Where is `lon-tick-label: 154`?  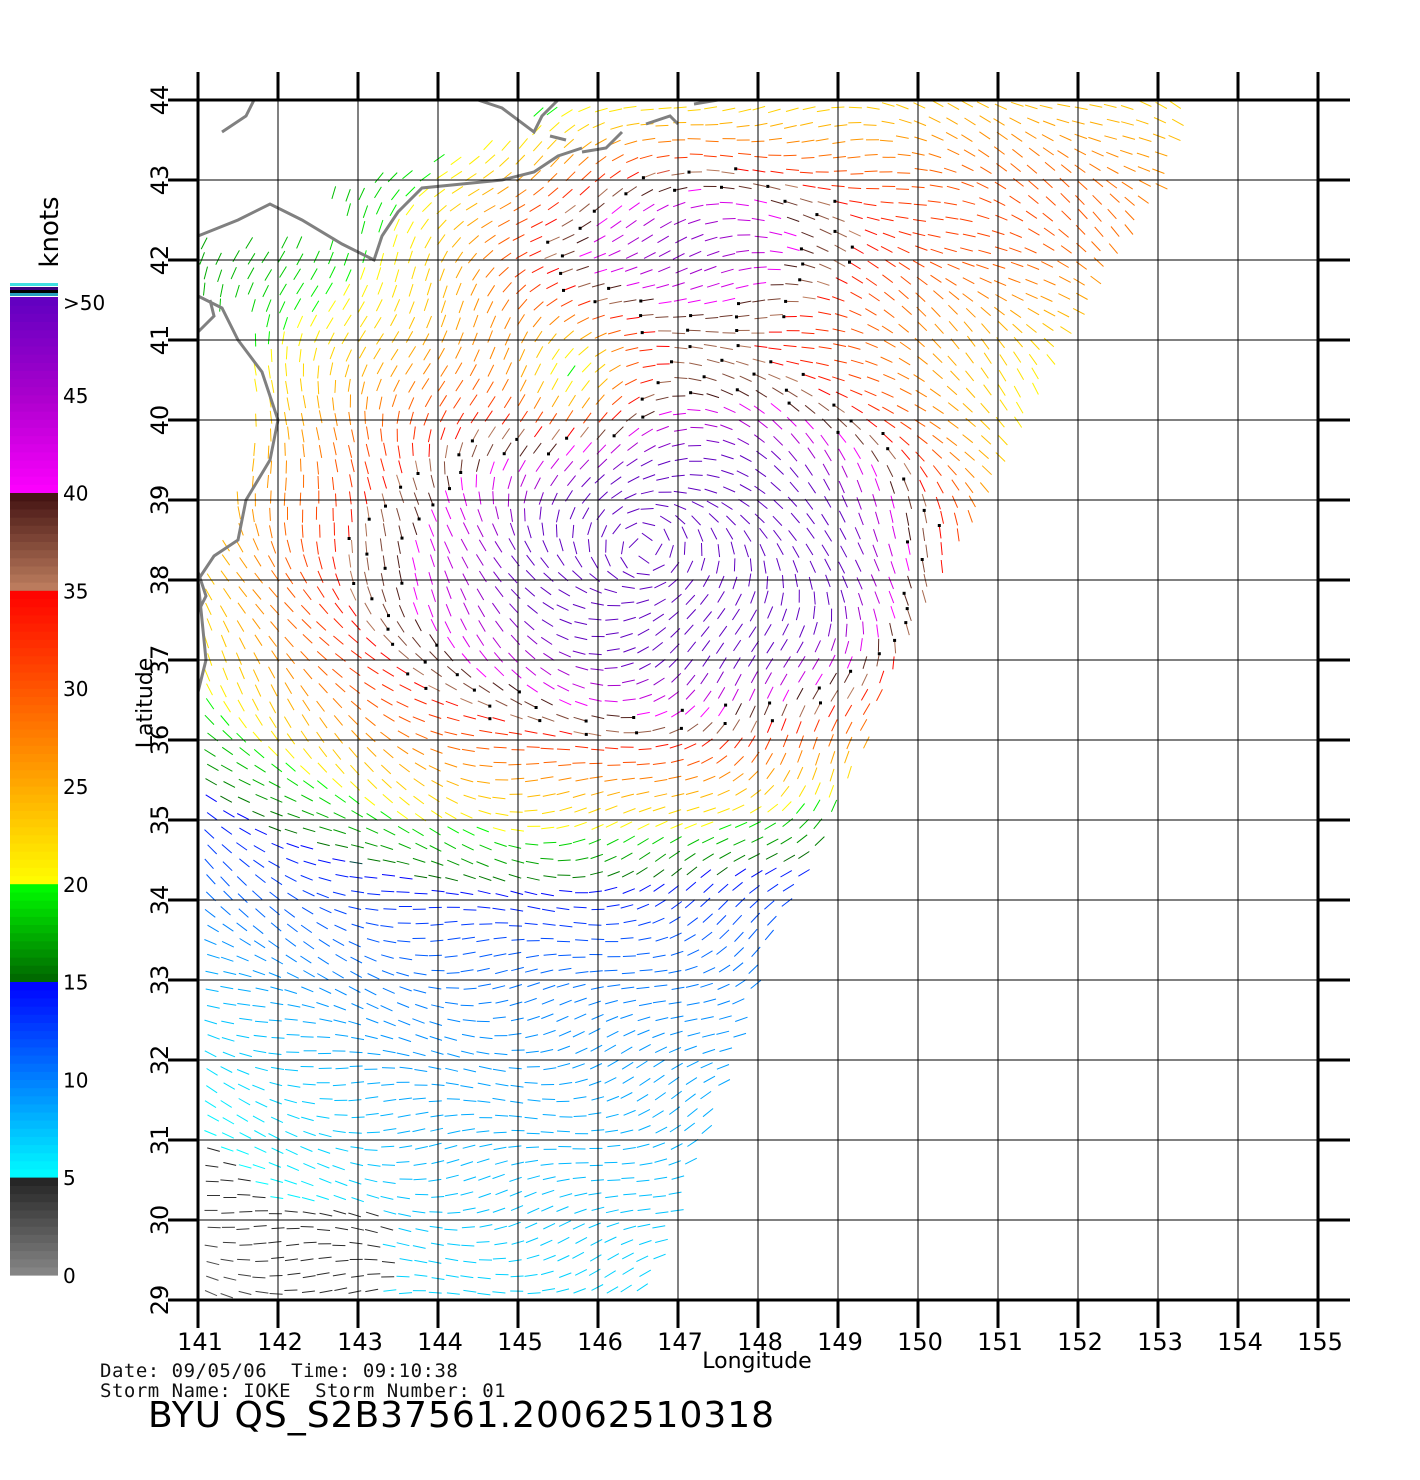 lon-tick-label: 154 is located at coordinates (1240, 1342).